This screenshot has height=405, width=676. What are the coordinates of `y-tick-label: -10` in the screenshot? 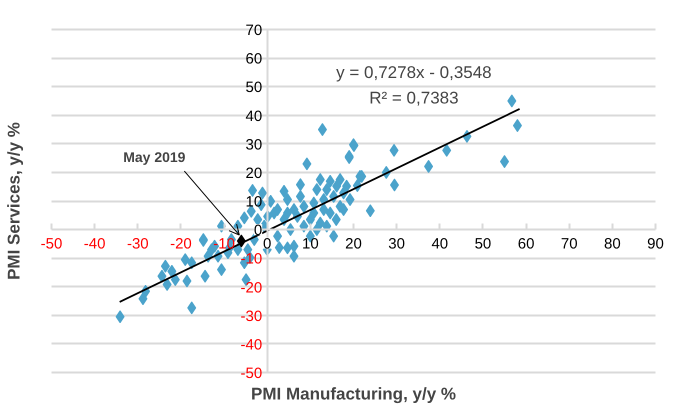 It's located at (251, 259).